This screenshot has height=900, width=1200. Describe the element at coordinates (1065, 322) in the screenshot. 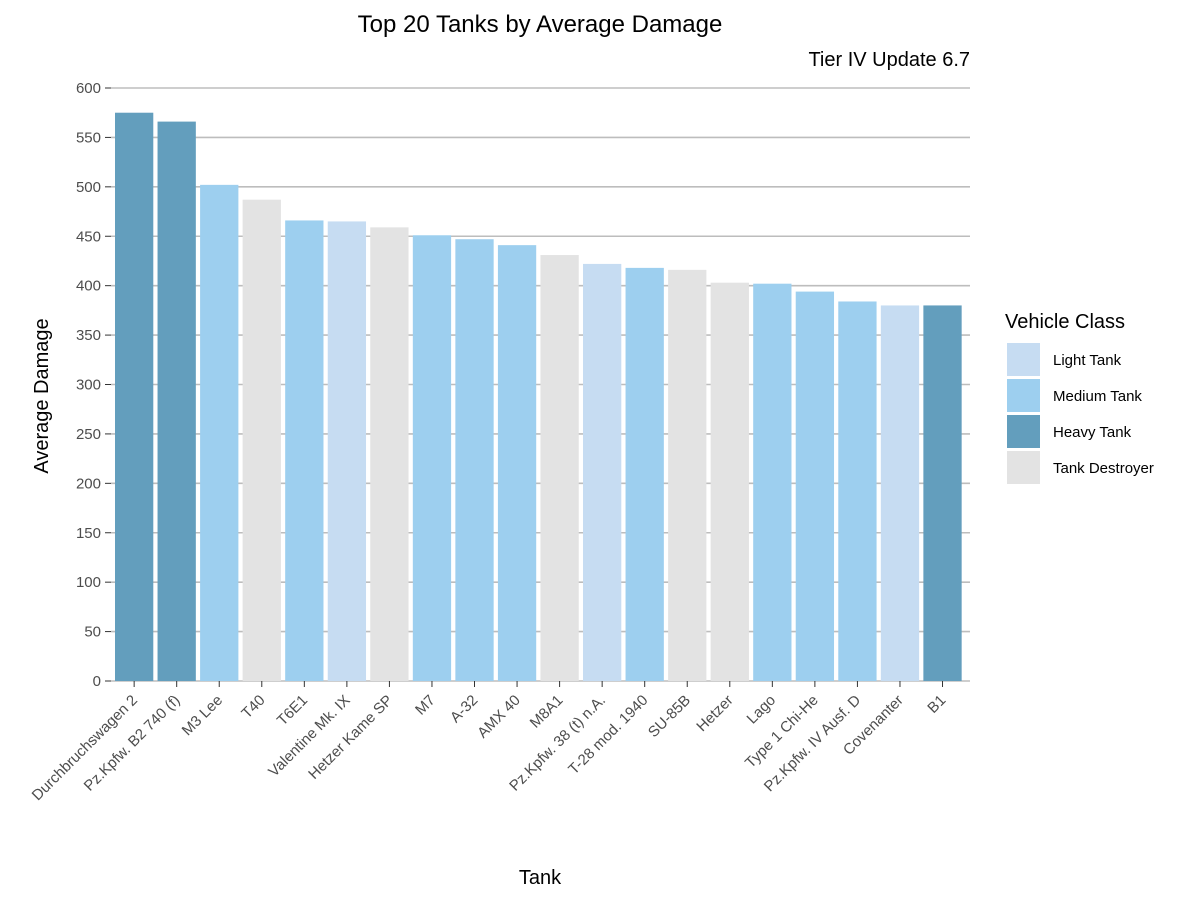

I see `legend-title: Vehicle Class` at that location.